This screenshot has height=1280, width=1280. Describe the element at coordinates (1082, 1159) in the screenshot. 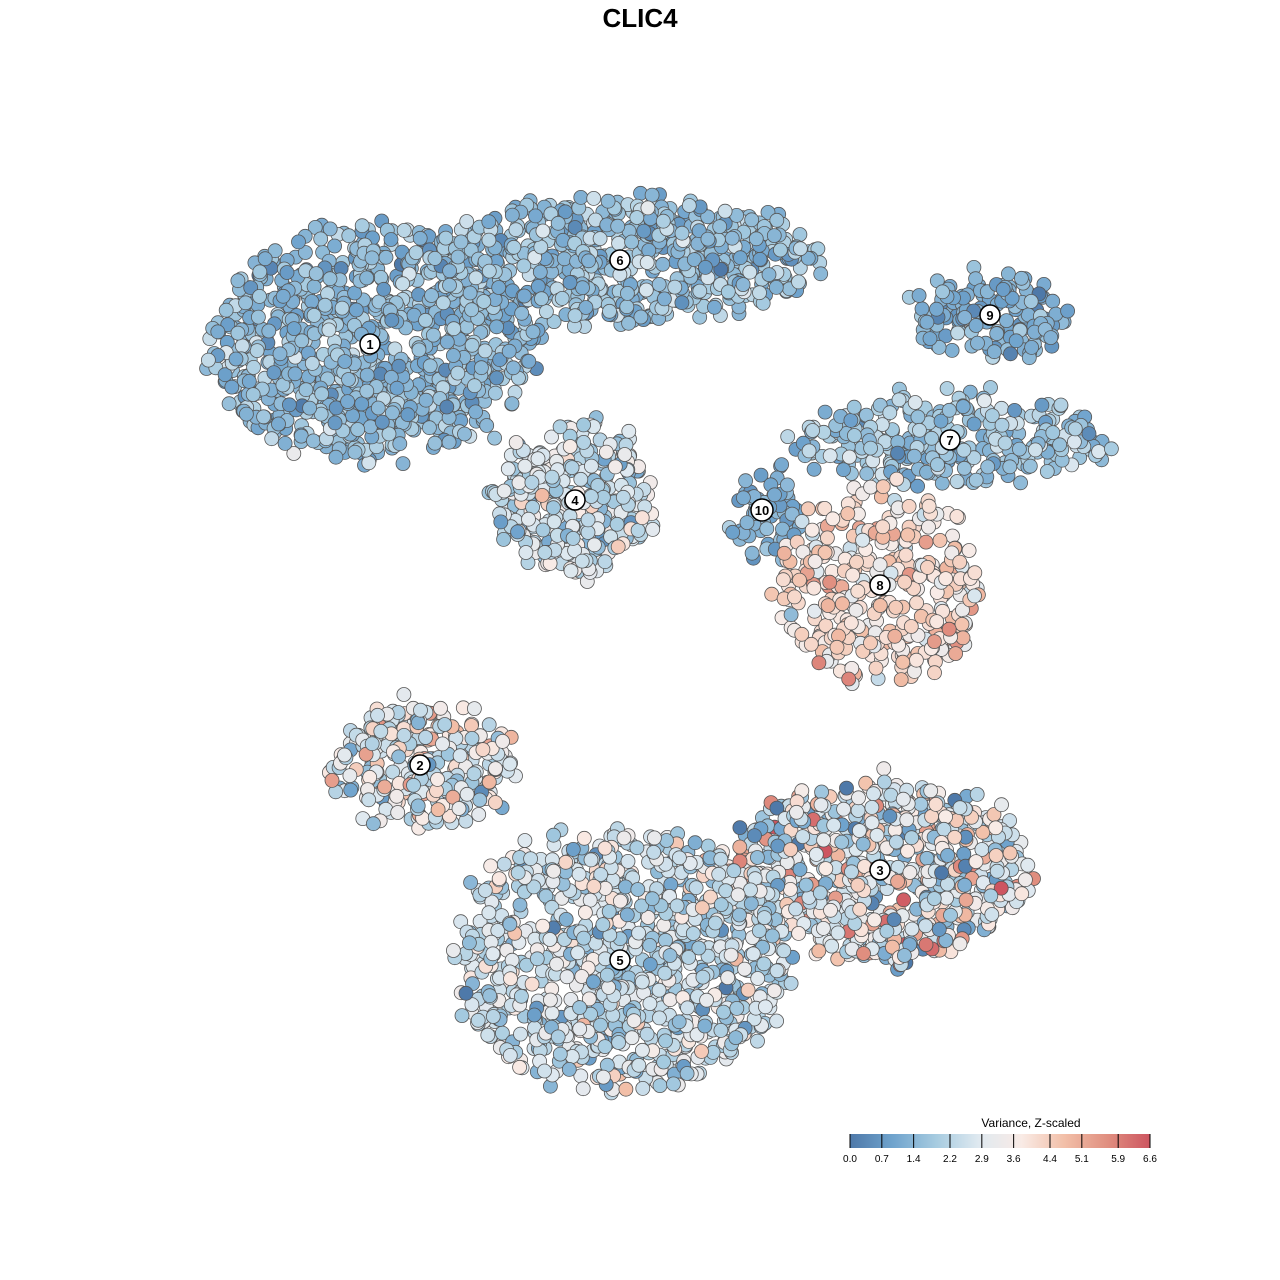

I see `legend-tick-label: 5.1` at that location.